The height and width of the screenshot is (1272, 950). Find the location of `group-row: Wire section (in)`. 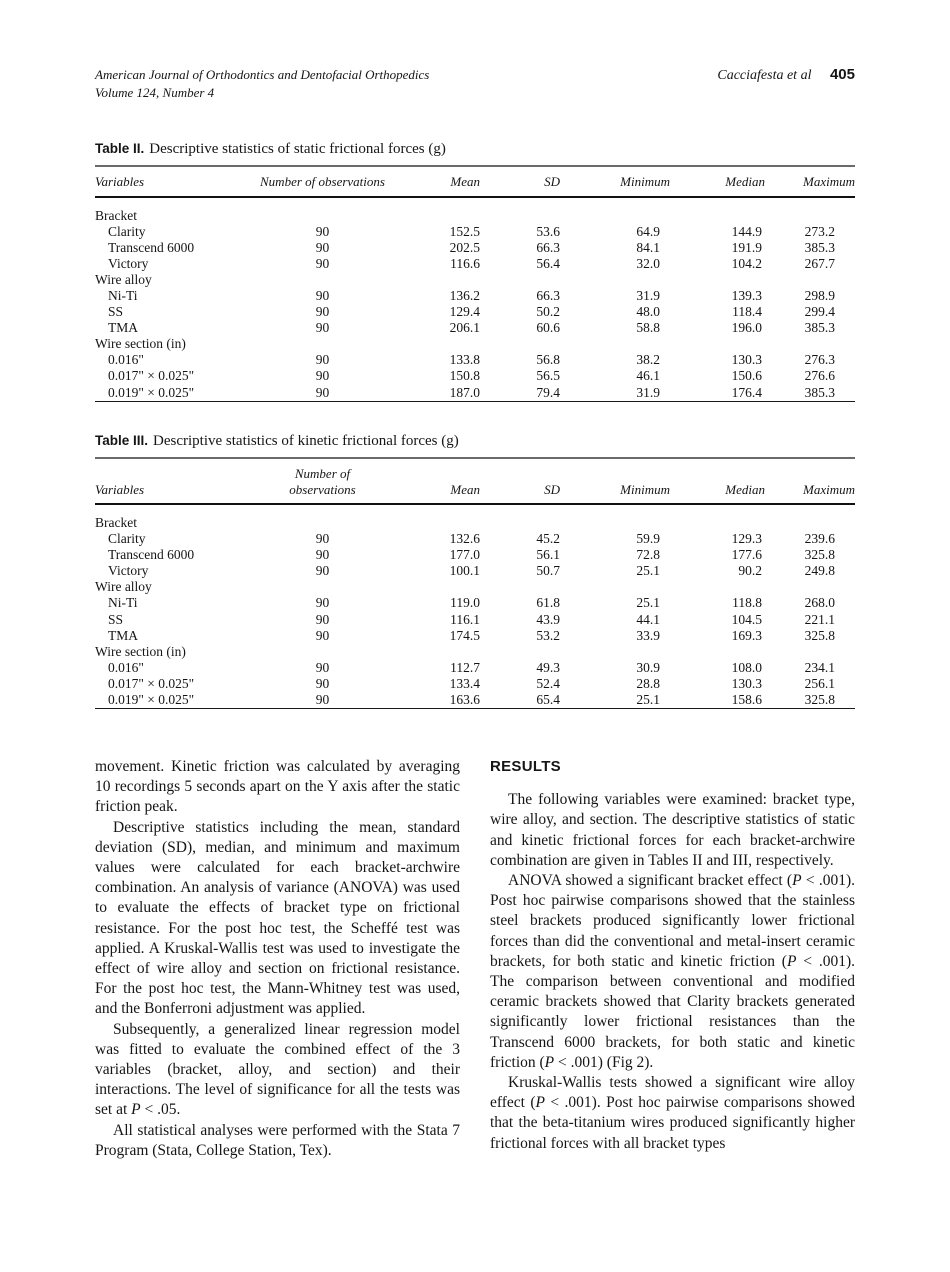

group-row: Wire section (in) is located at coordinates (475, 344).